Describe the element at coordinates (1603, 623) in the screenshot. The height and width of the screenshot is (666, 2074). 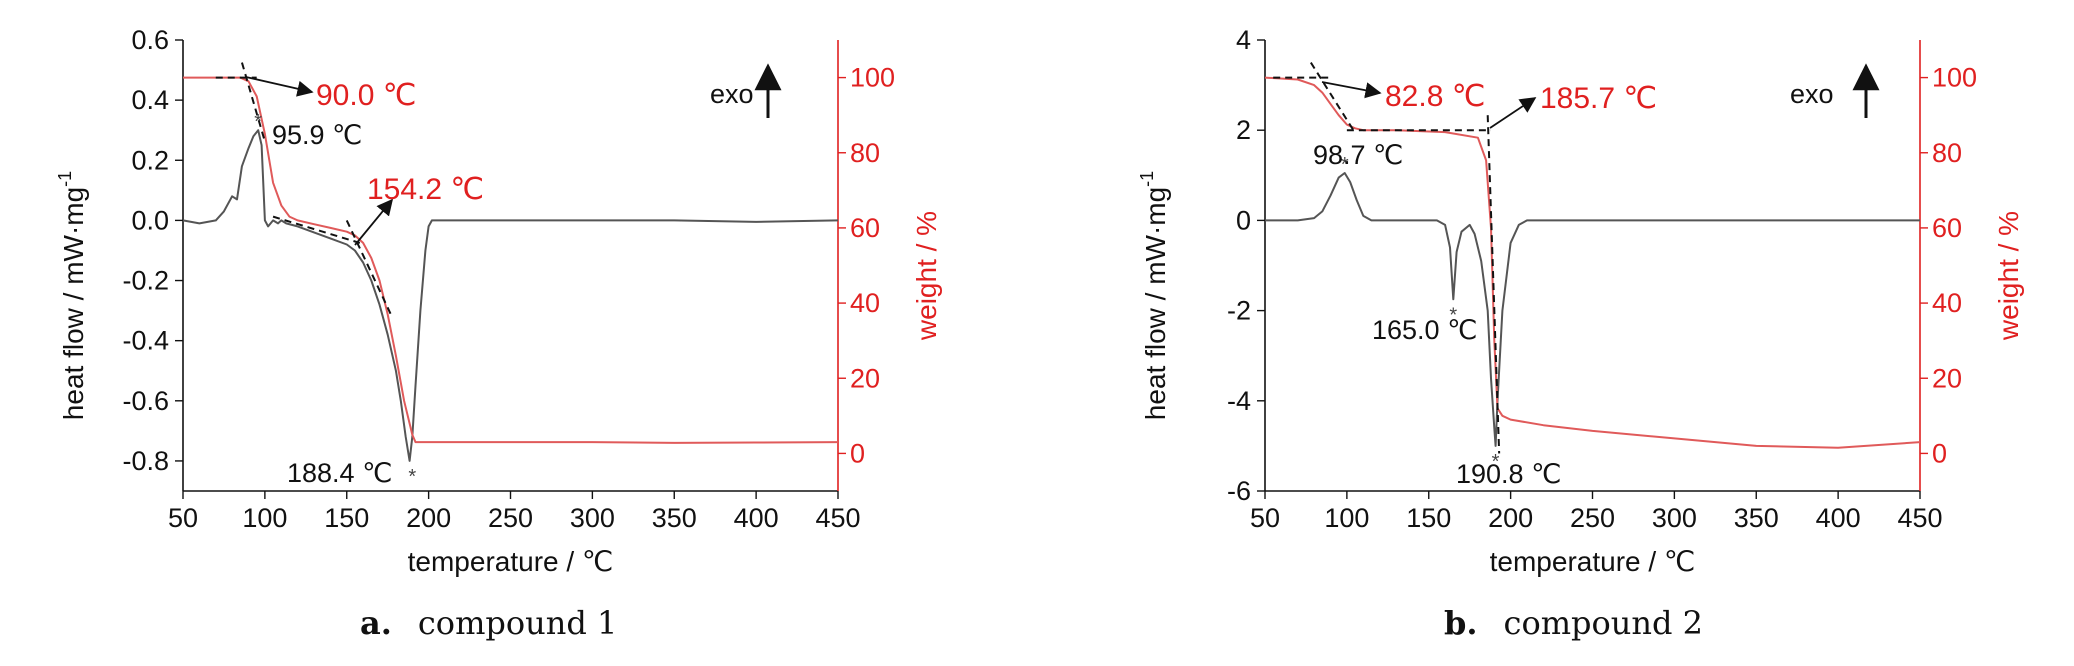
I see `caption-text: compound 2` at that location.